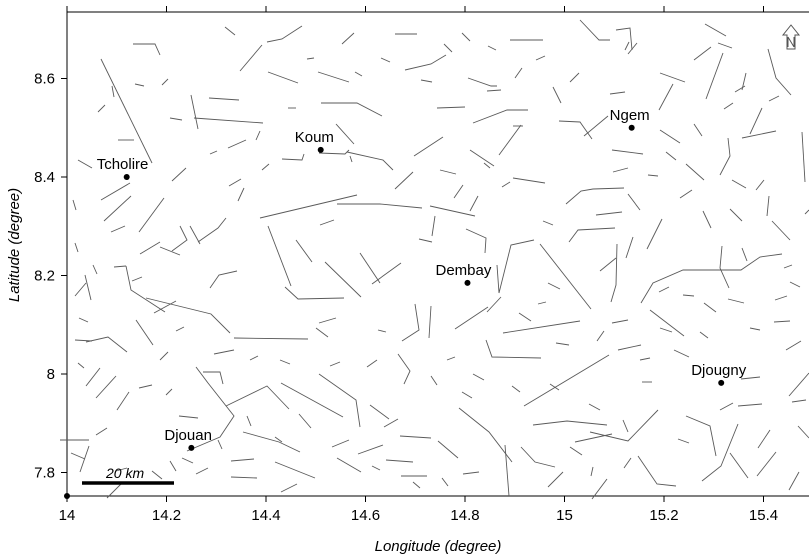  What do you see at coordinates (631, 127) in the screenshot?
I see `town-marker` at bounding box center [631, 127].